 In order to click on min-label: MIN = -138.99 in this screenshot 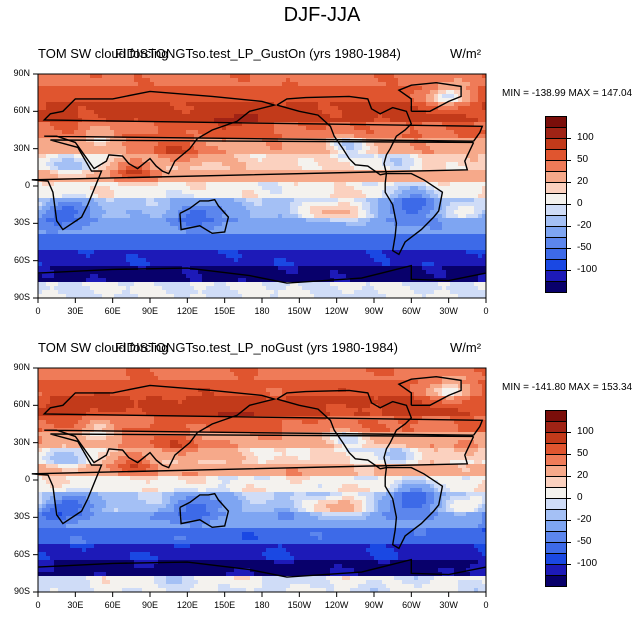, I will do `click(534, 93)`.